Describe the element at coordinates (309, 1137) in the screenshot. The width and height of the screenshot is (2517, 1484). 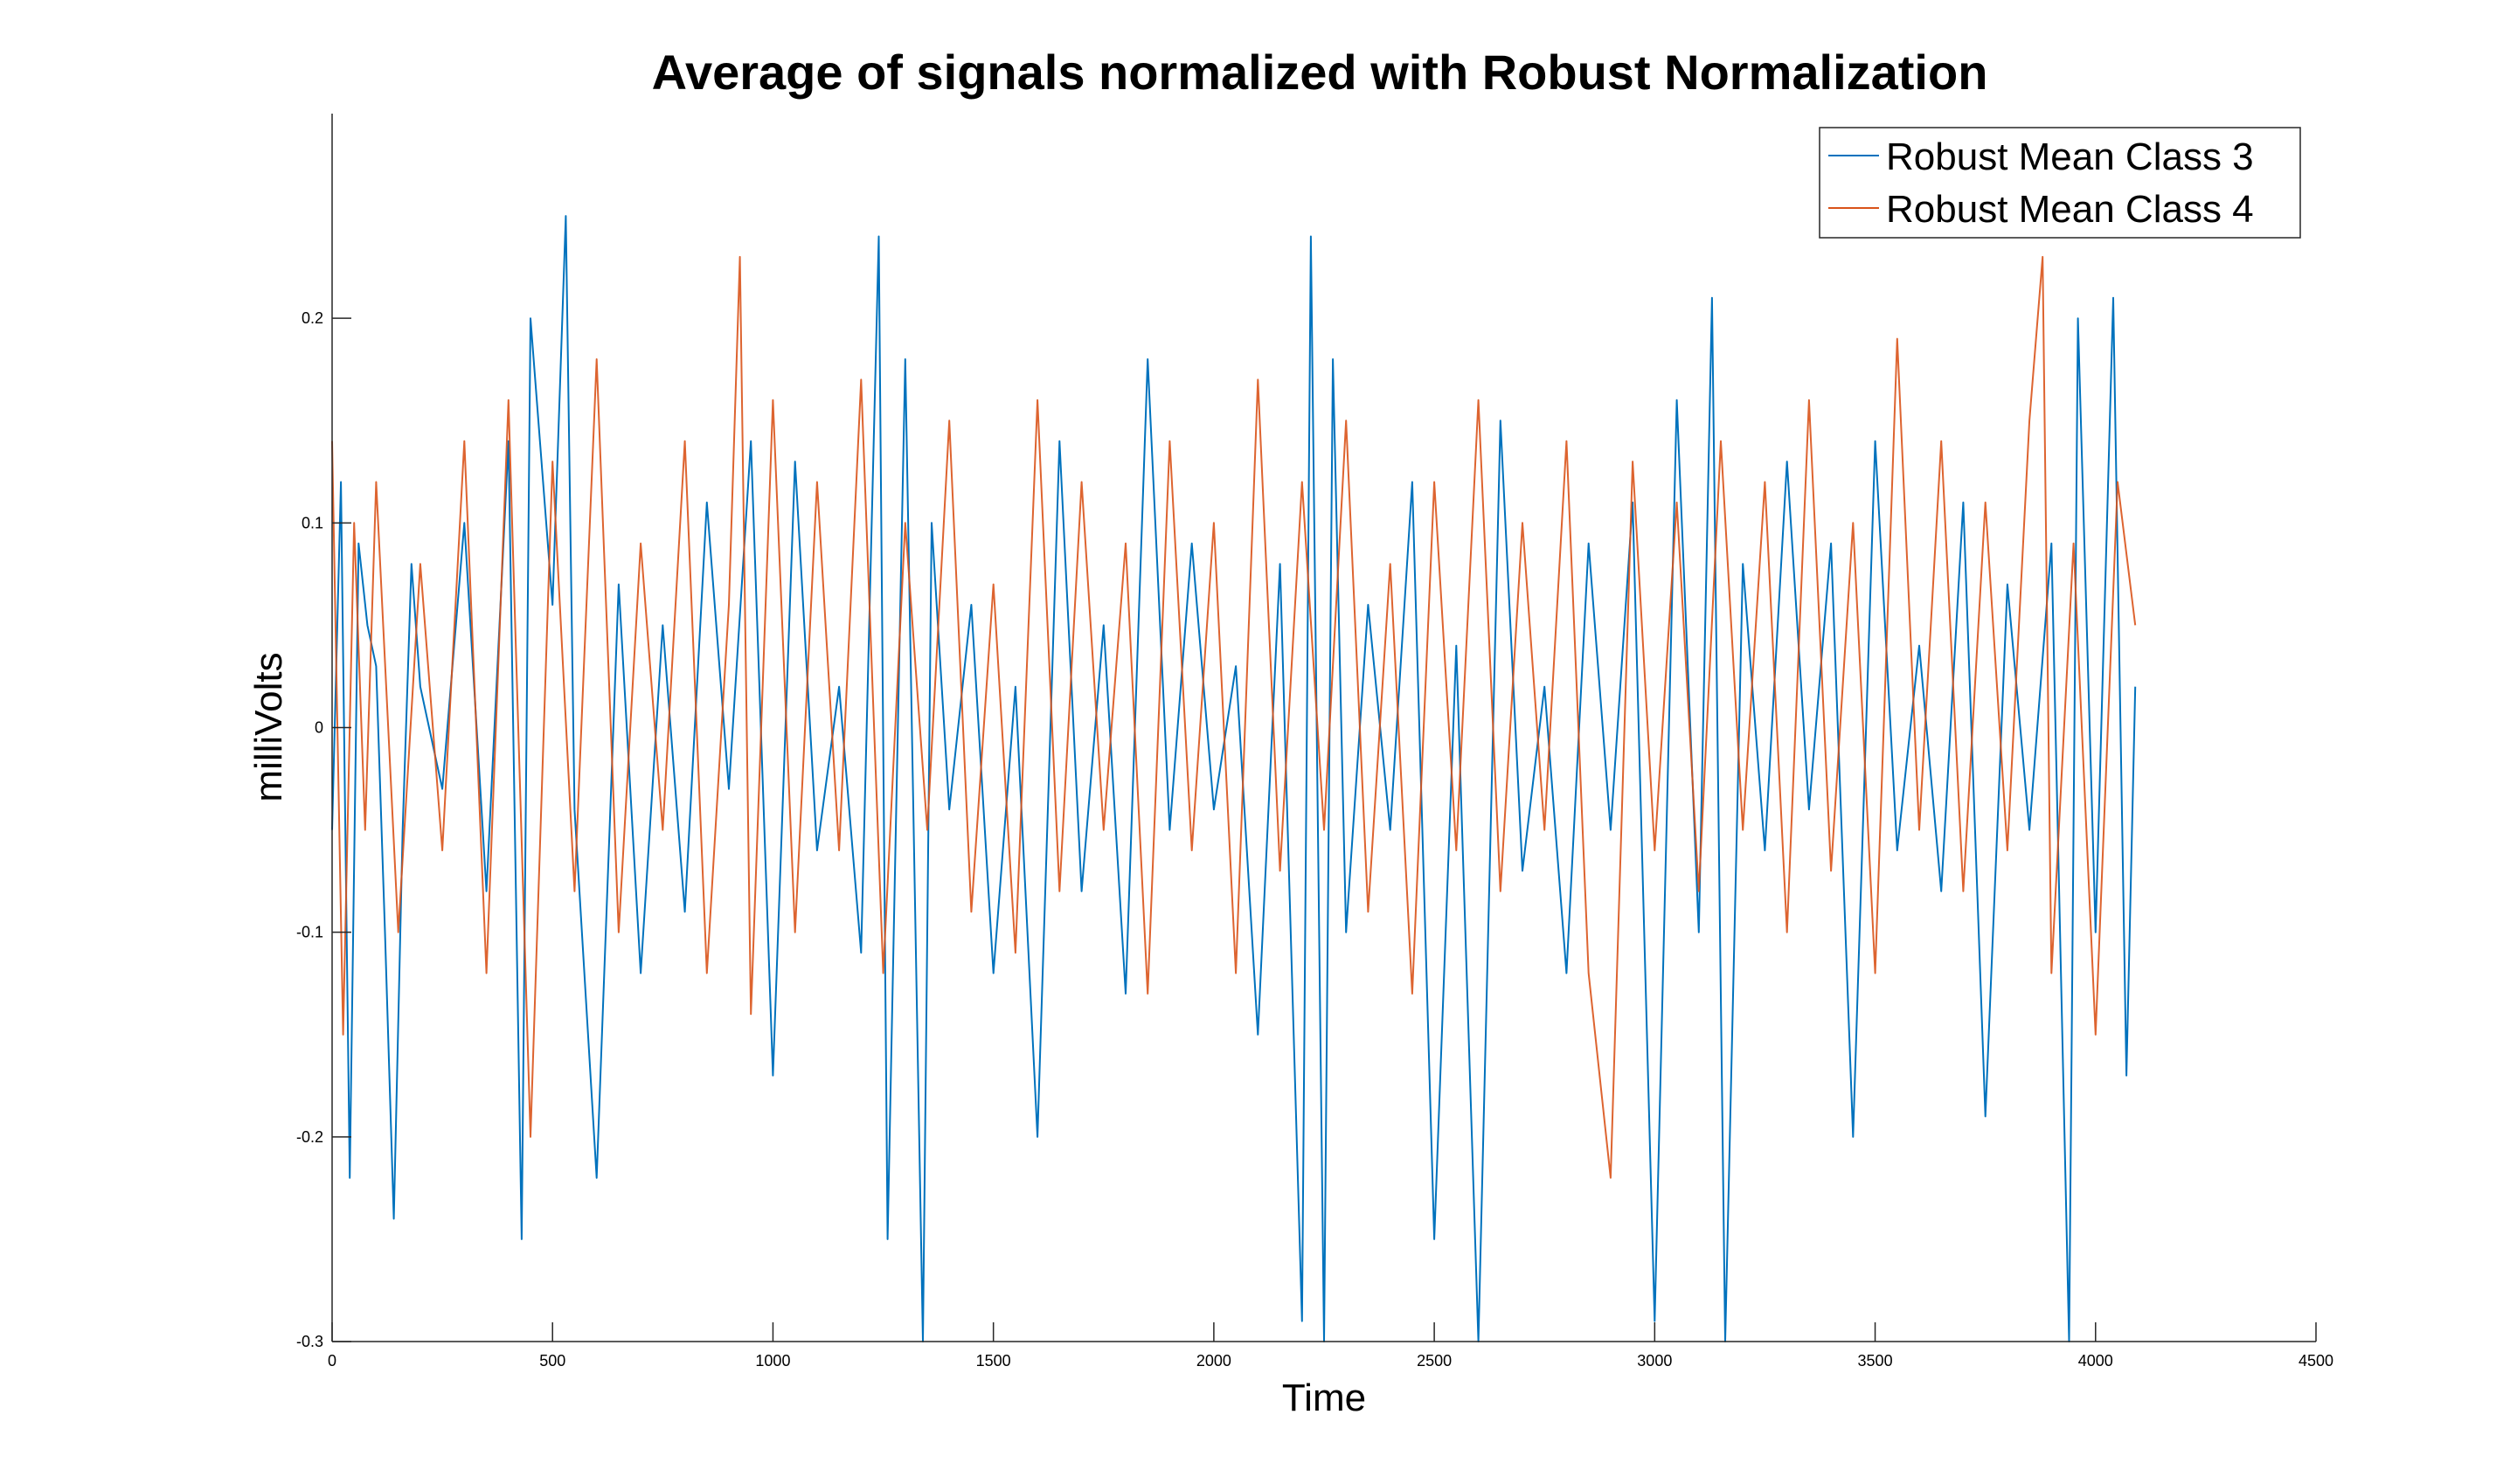
I see `y-tick-label: -0.2` at that location.